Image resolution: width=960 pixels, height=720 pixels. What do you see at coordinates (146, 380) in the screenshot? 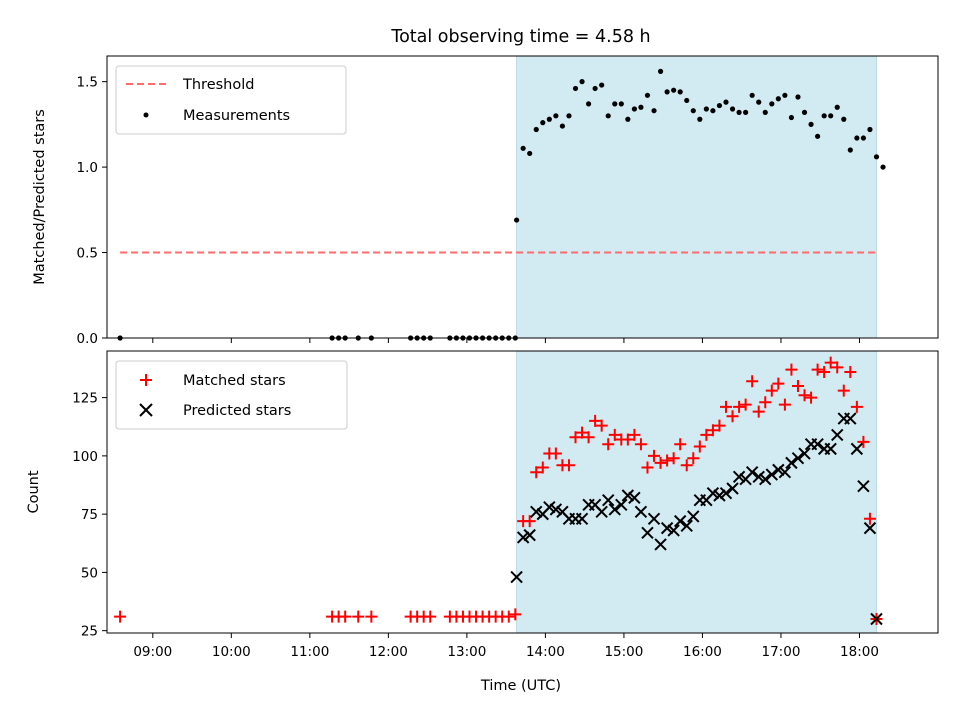
I see `legend-matched-swatch` at bounding box center [146, 380].